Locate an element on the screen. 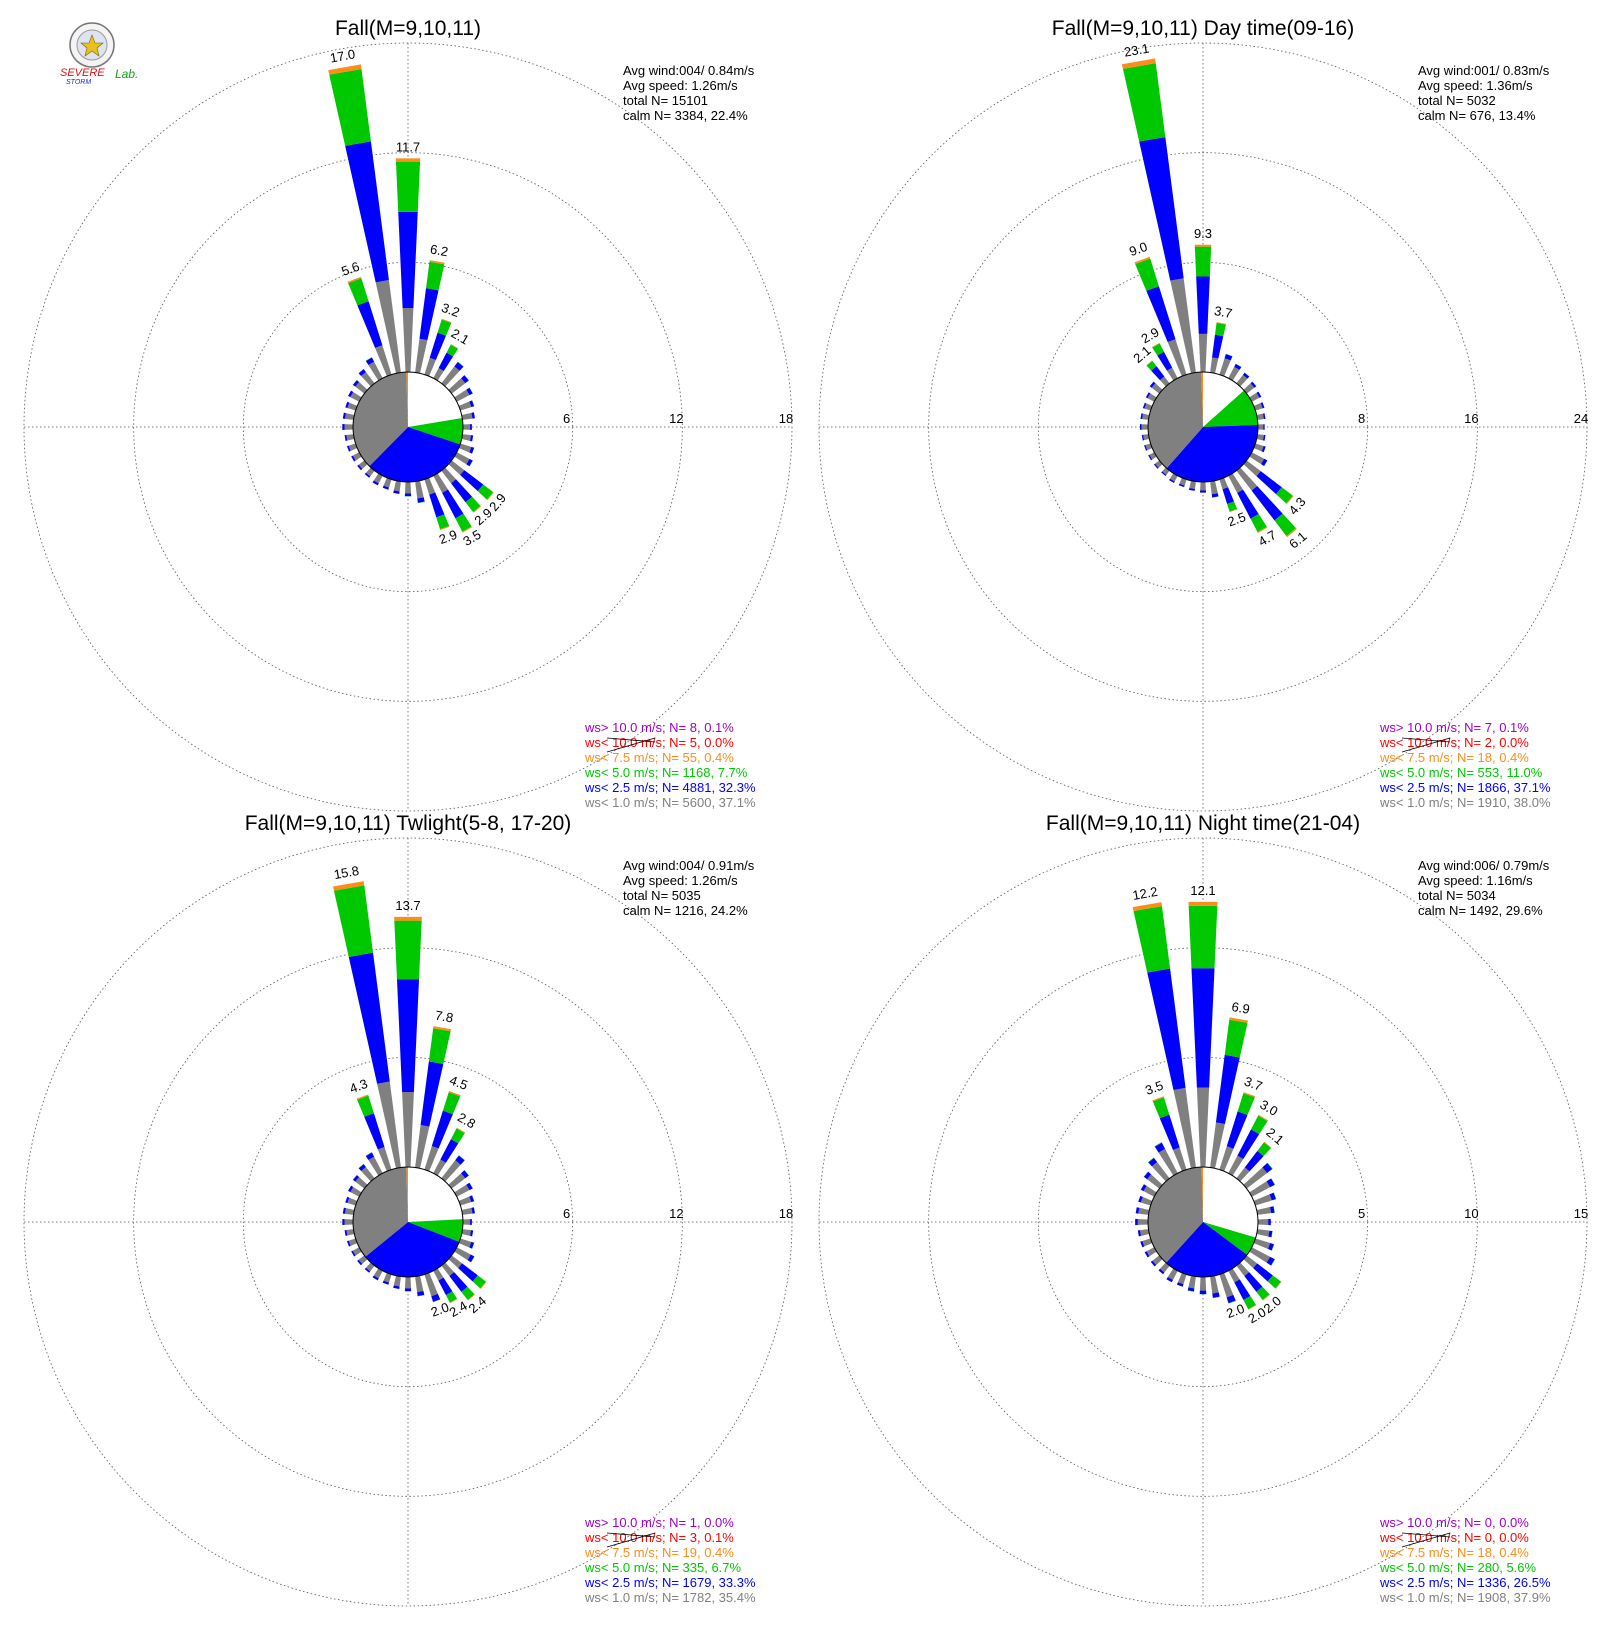  pie-outline is located at coordinates (408, 427).